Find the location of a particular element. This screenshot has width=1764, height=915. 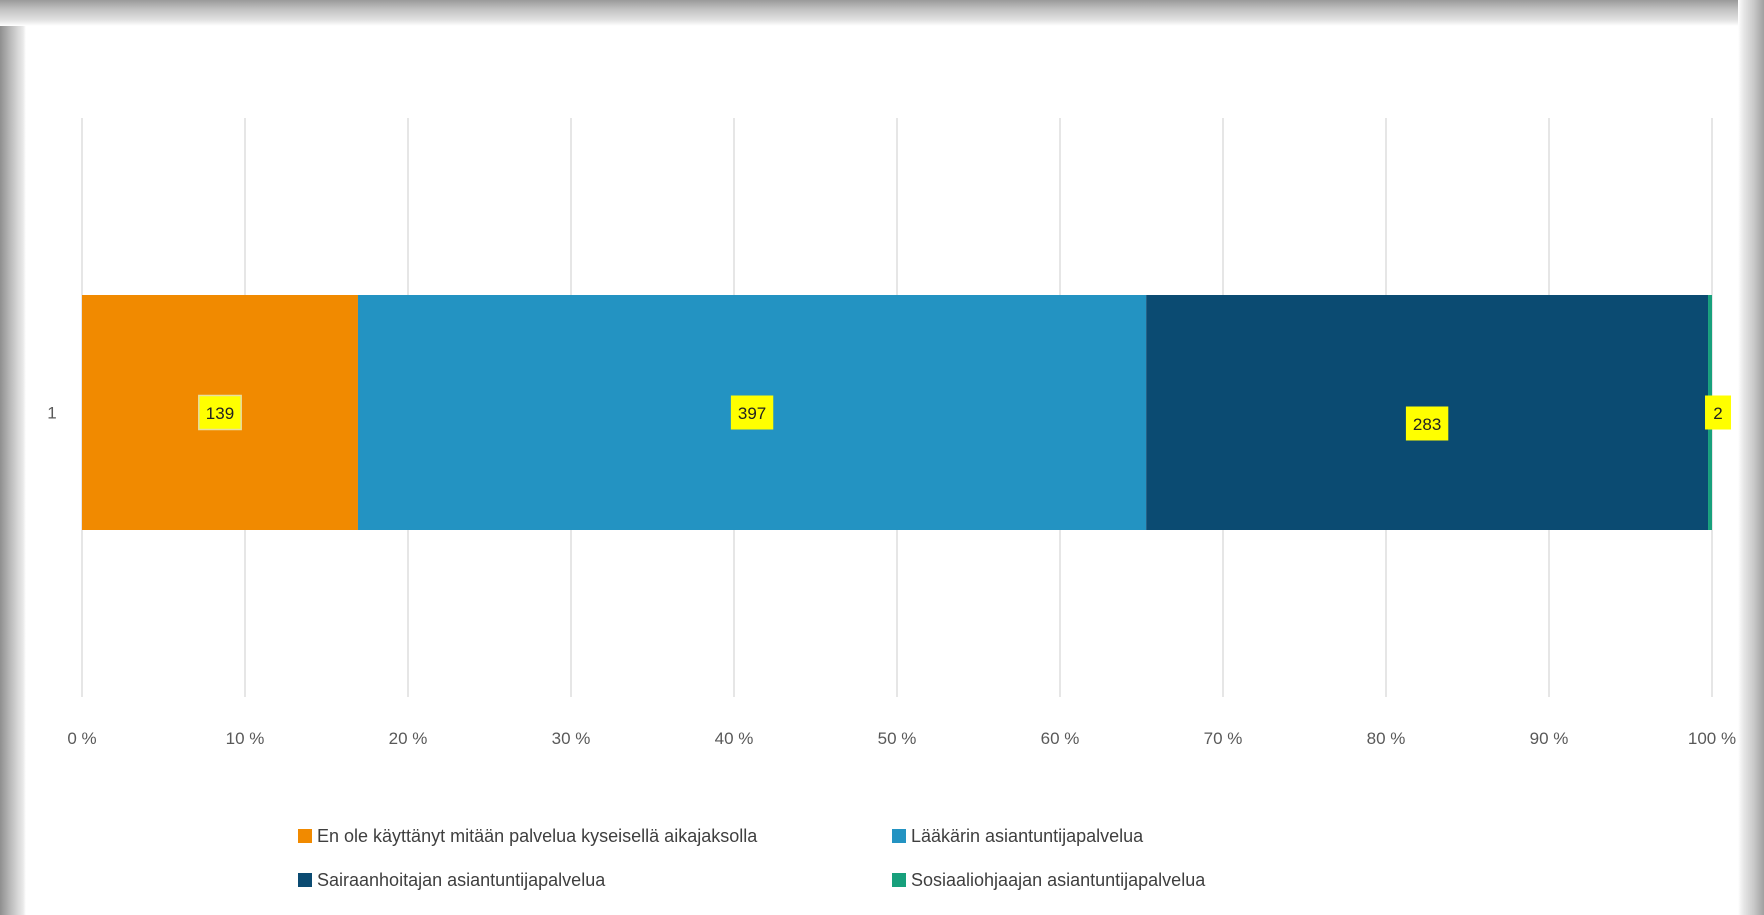

data-label: 2 is located at coordinates (1718, 412).